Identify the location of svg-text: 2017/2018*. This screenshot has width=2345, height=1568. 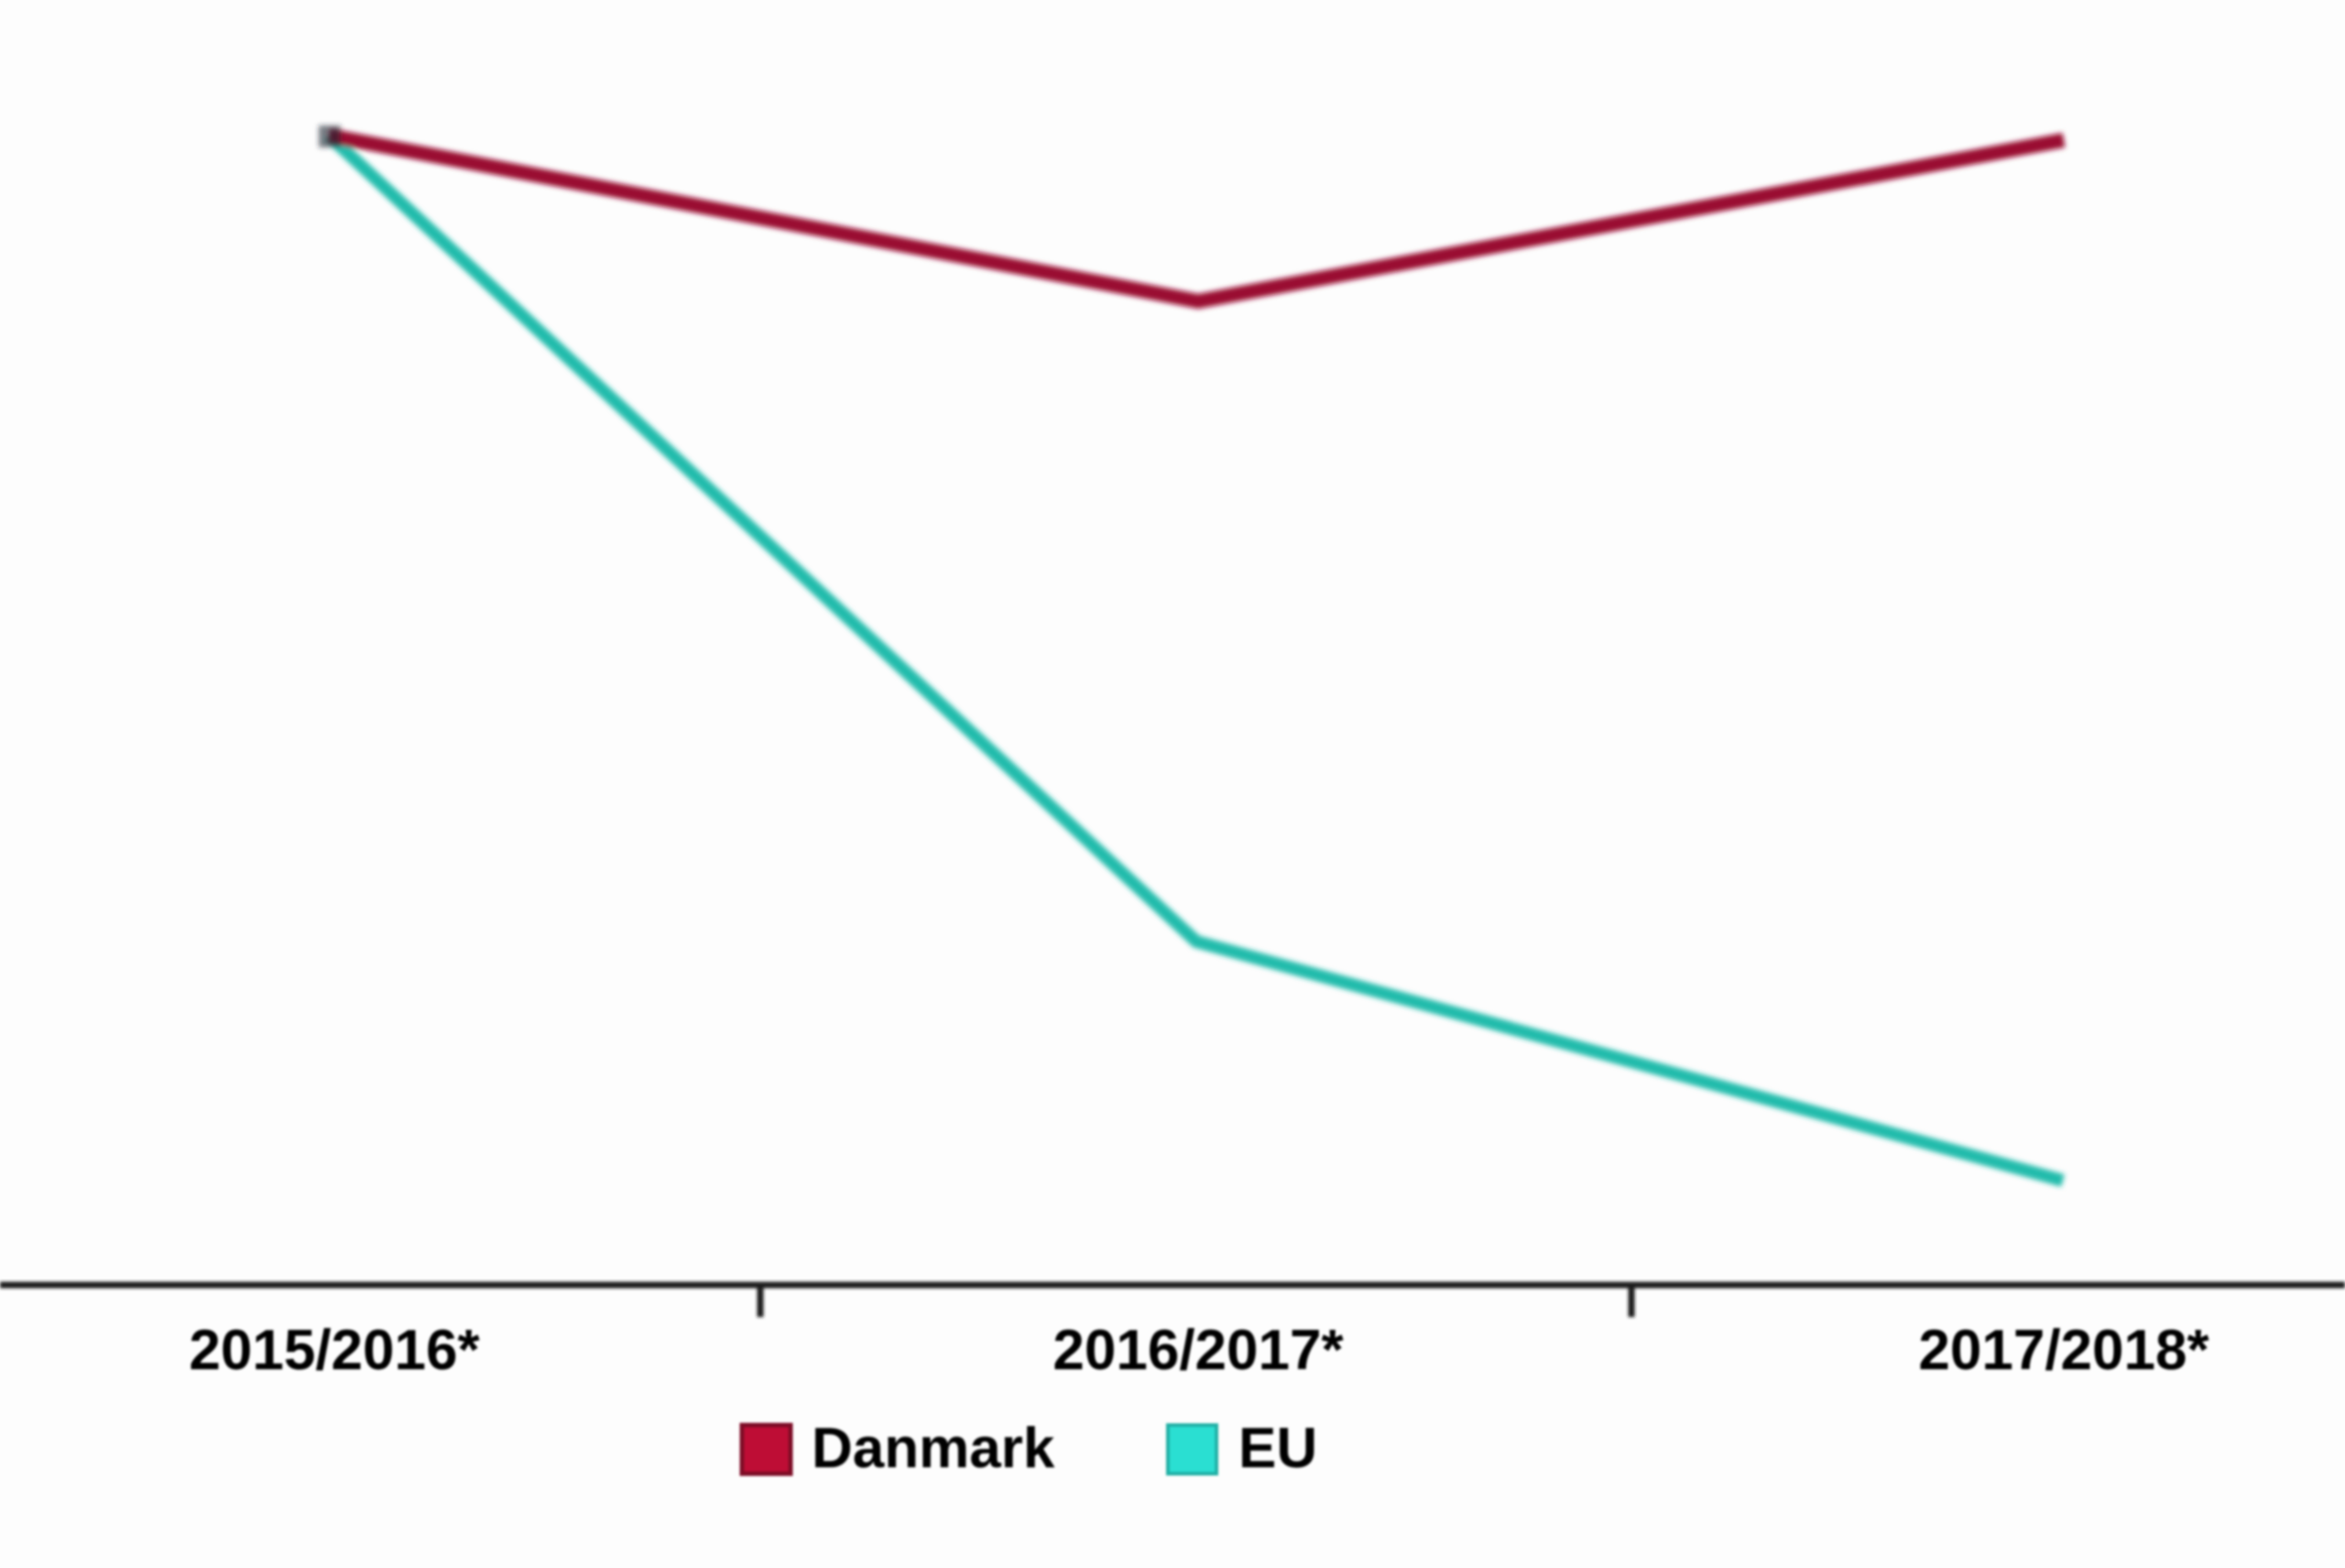
(2063, 1350).